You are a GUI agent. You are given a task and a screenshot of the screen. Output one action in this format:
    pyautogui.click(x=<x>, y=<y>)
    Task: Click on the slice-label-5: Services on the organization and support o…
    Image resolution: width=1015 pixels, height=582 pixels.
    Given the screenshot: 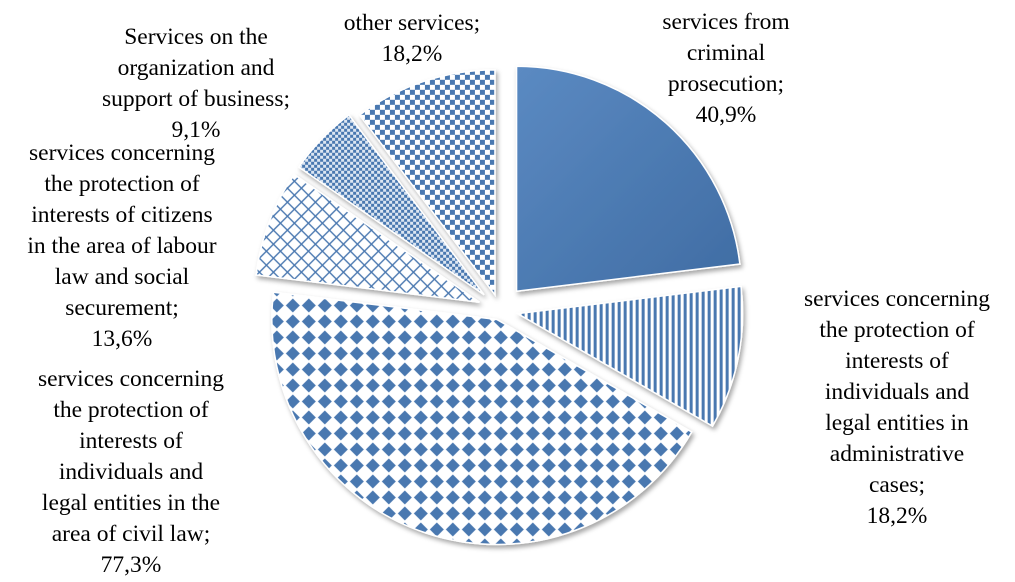 What is the action you would take?
    pyautogui.click(x=196, y=83)
    